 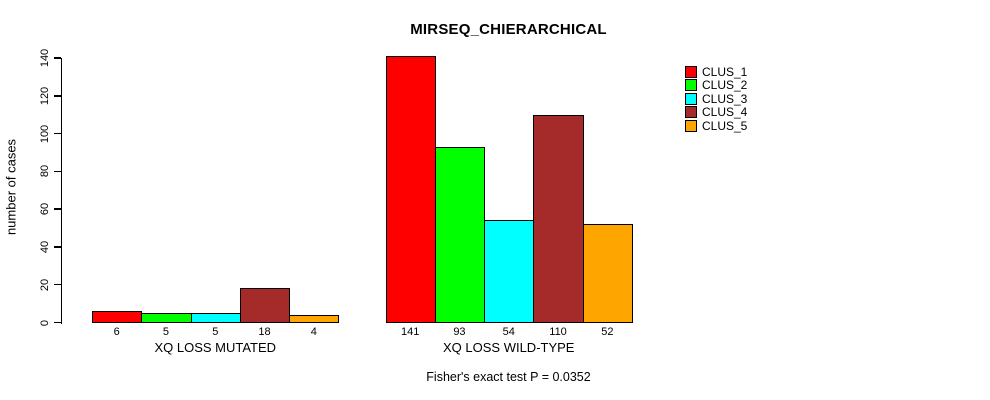 I want to click on bar-clus_1-wildtype, so click(x=410, y=190).